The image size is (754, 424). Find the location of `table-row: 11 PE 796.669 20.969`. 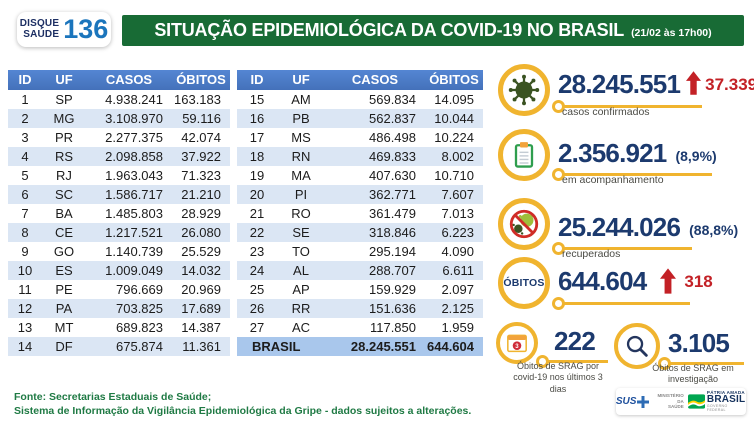

table-row: 11 PE 796.669 20.969 is located at coordinates (119, 289).